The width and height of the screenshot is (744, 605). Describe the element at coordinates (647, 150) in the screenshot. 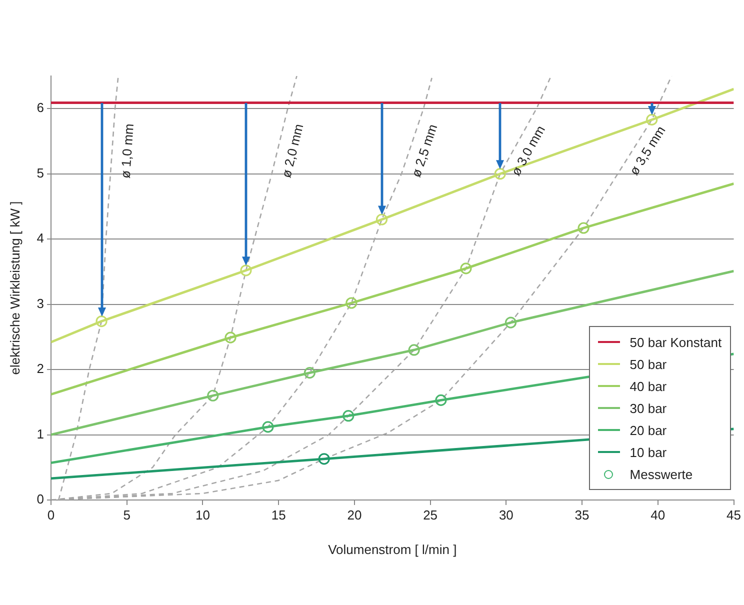

I see `text: ø 3,5 mm` at that location.